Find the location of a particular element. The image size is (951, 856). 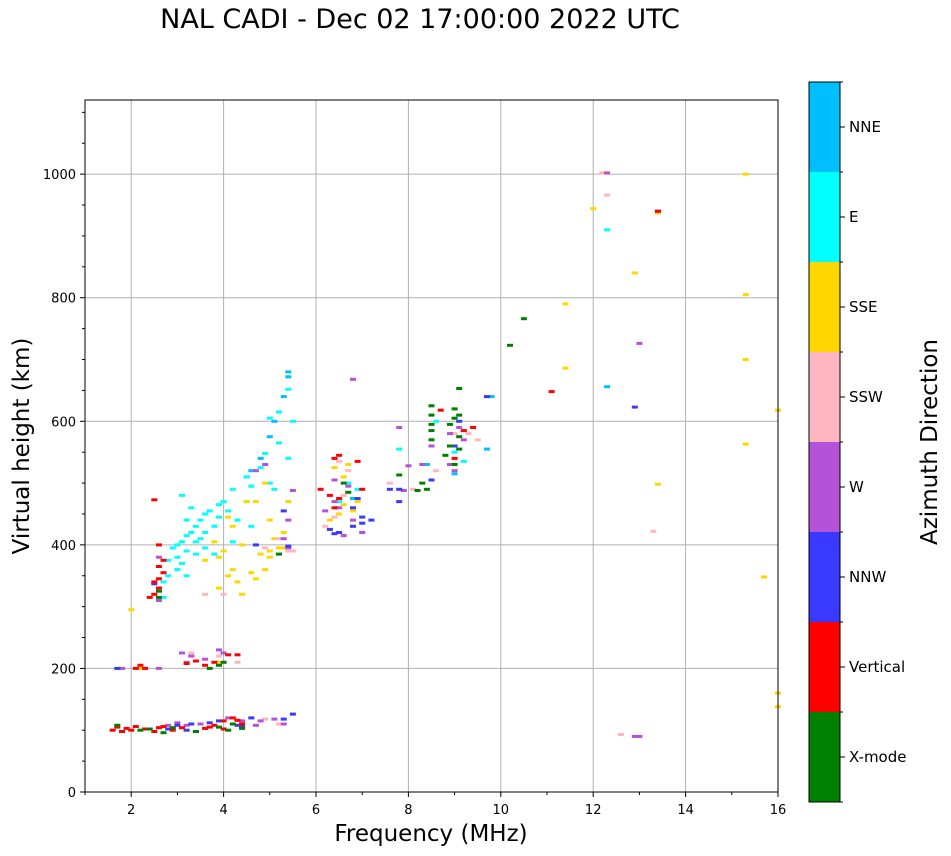

y-tick-label: 200 is located at coordinates (63, 669).